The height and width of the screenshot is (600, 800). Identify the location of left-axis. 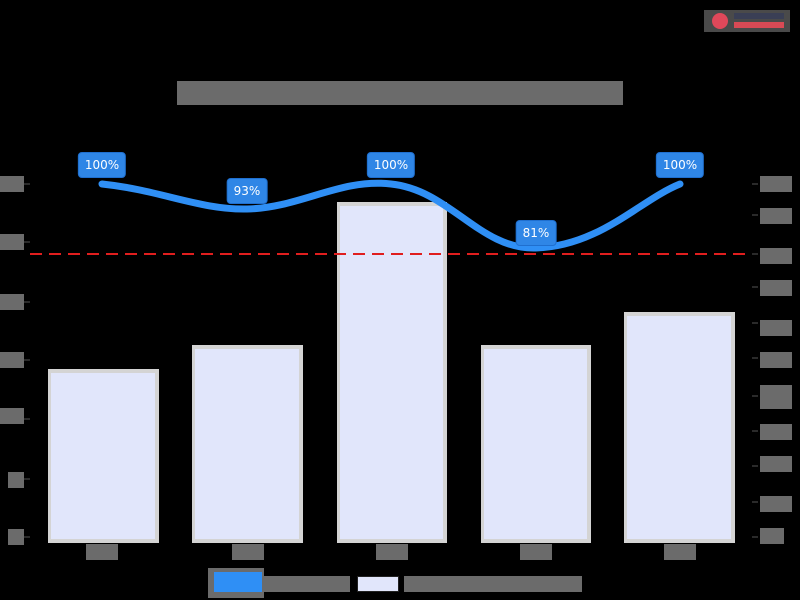
(27, 360).